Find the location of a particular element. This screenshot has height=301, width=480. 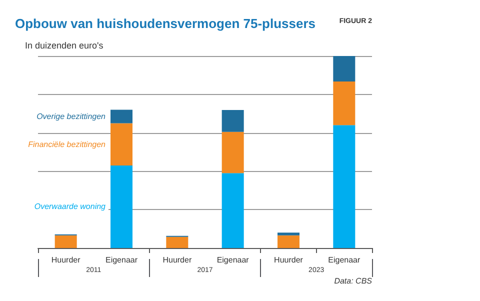

series-label: Overwaarde woning is located at coordinates (70, 207).